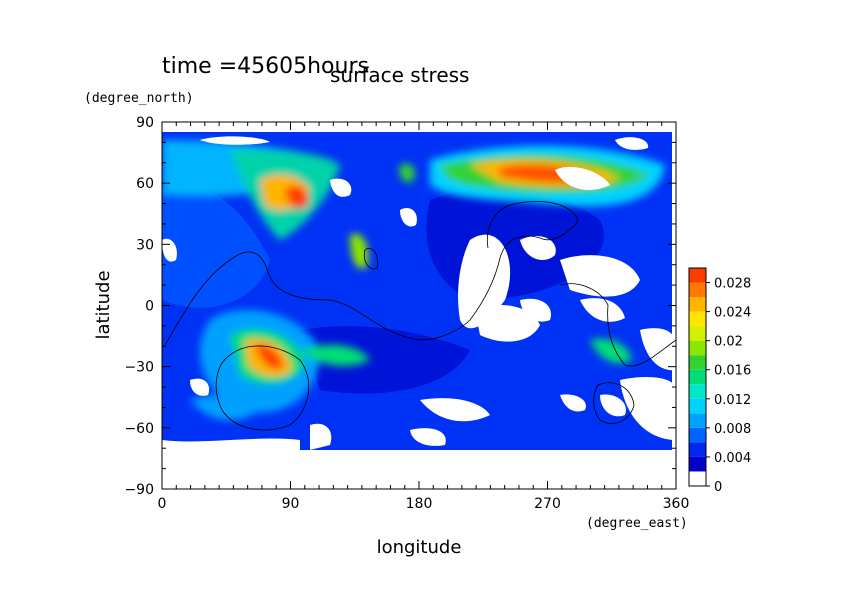 This screenshot has width=842, height=595. What do you see at coordinates (291, 504) in the screenshot?
I see `x-tick-label: 90` at bounding box center [291, 504].